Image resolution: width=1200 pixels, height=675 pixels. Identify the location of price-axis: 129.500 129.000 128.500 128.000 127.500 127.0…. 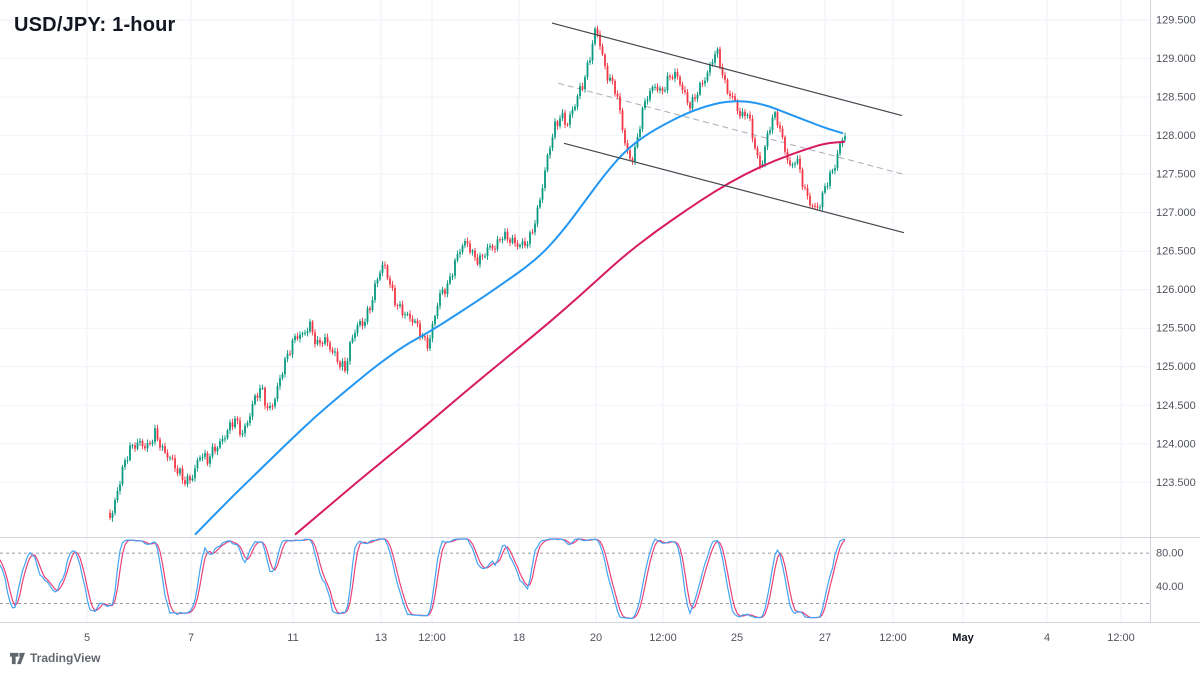
(1176, 304).